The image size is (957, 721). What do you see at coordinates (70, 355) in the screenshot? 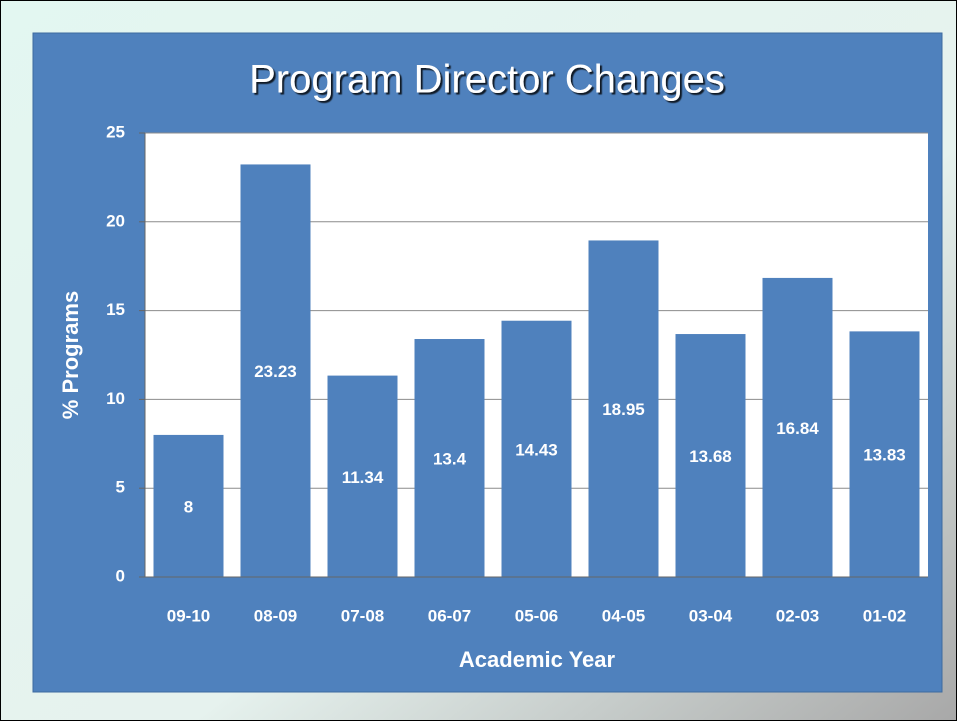
I see `y-axis-title: % Programs` at bounding box center [70, 355].